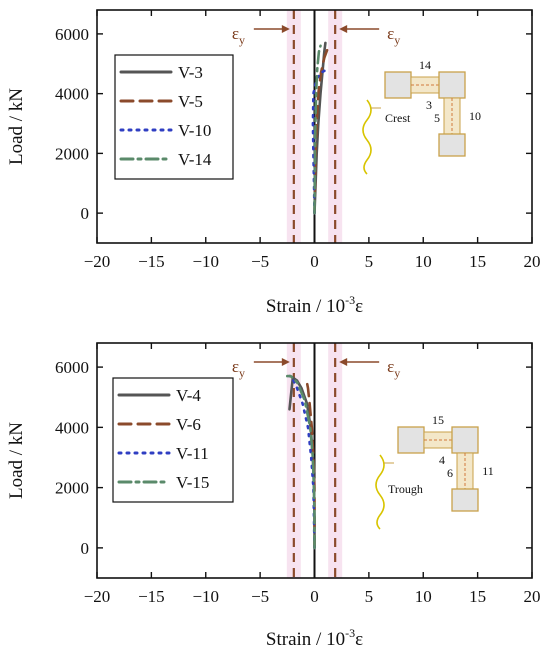 The image size is (550, 660). What do you see at coordinates (192, 453) in the screenshot?
I see `legend-label: V-11` at bounding box center [192, 453].